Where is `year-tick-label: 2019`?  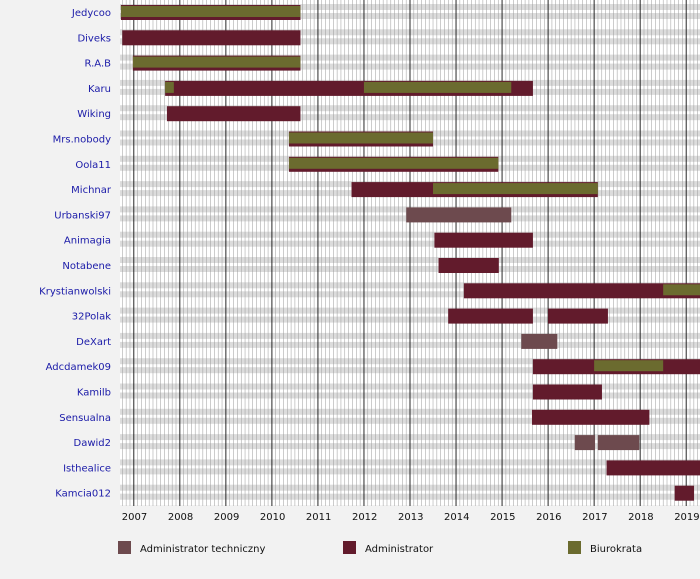 year-tick-label: 2019 is located at coordinates (686, 517).